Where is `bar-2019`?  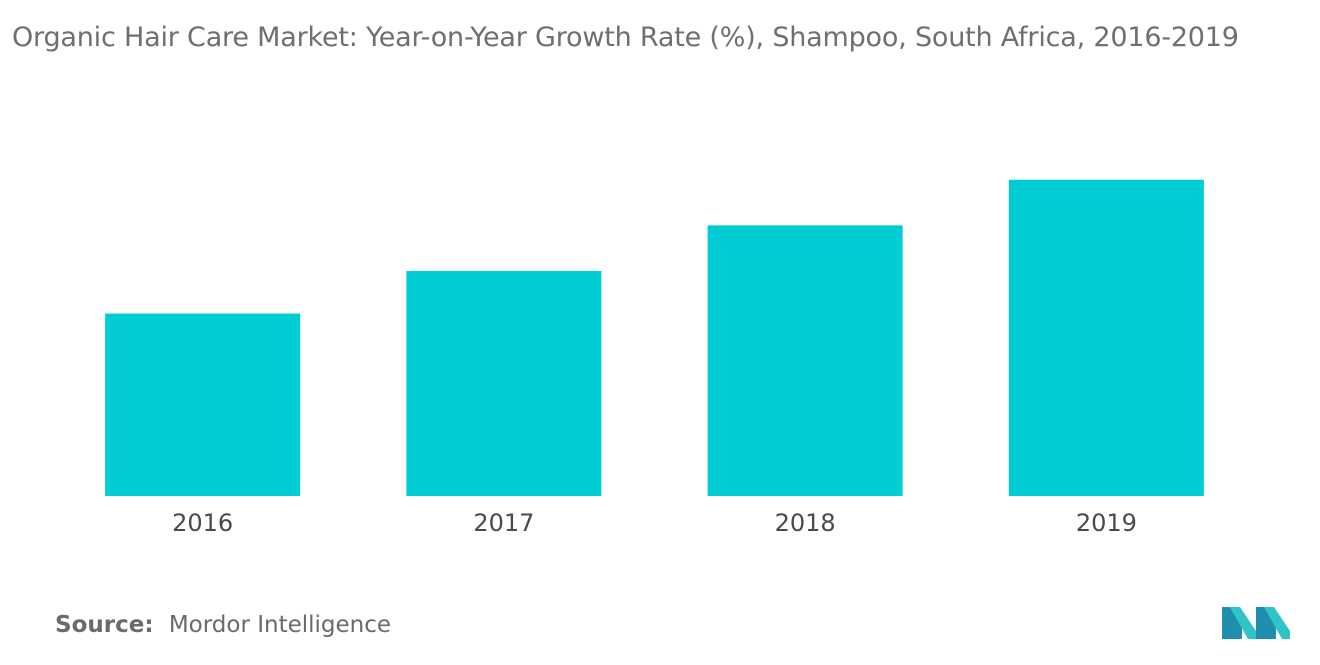
bar-2019 is located at coordinates (1106, 337).